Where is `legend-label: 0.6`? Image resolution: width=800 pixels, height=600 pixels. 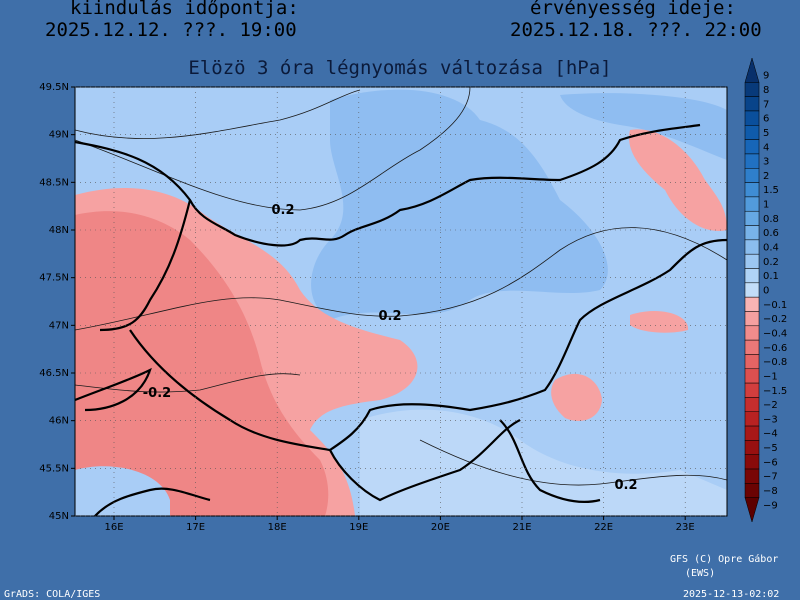
legend-label: 0.6 is located at coordinates (771, 233).